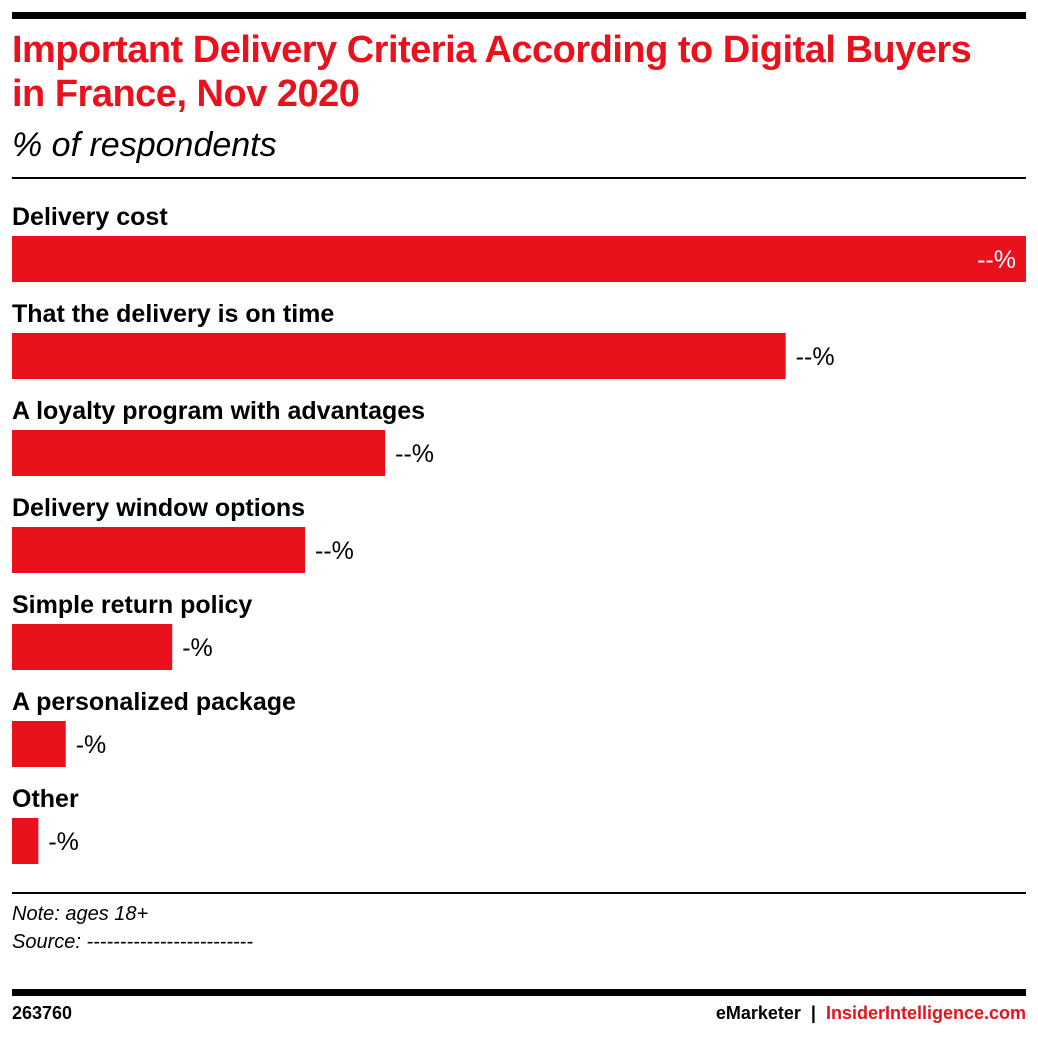 The width and height of the screenshot is (1038, 1038). Describe the element at coordinates (42, 1013) in the screenshot. I see `chart-id: 263760` at that location.